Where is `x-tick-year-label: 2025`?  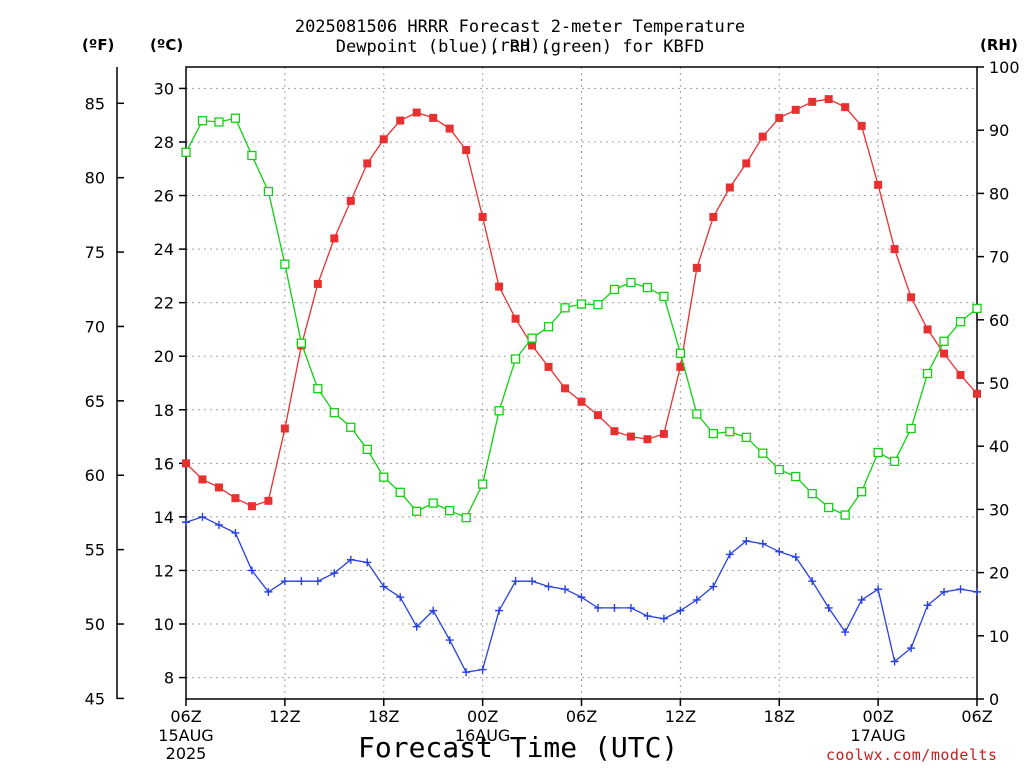 x-tick-year-label: 2025 is located at coordinates (186, 753).